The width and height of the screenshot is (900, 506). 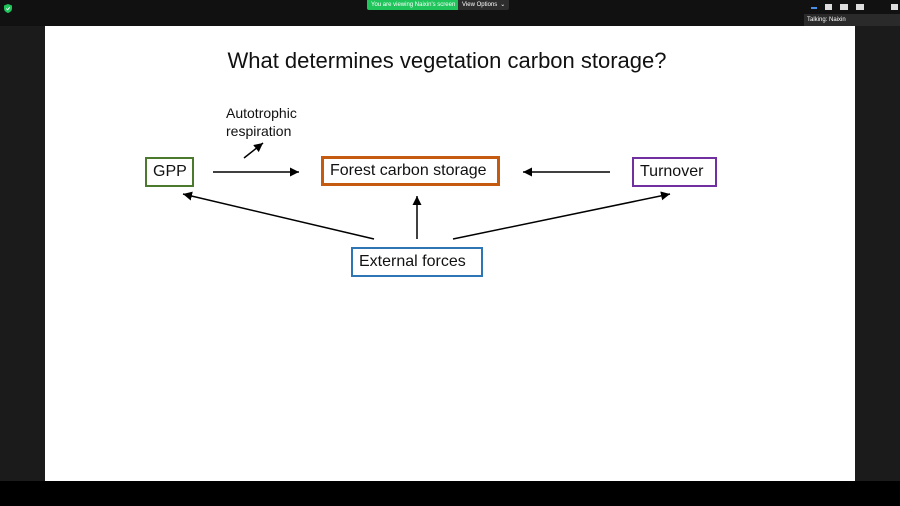 What do you see at coordinates (502, 5) in the screenshot?
I see `chevron-down-icon: ⌄` at bounding box center [502, 5].